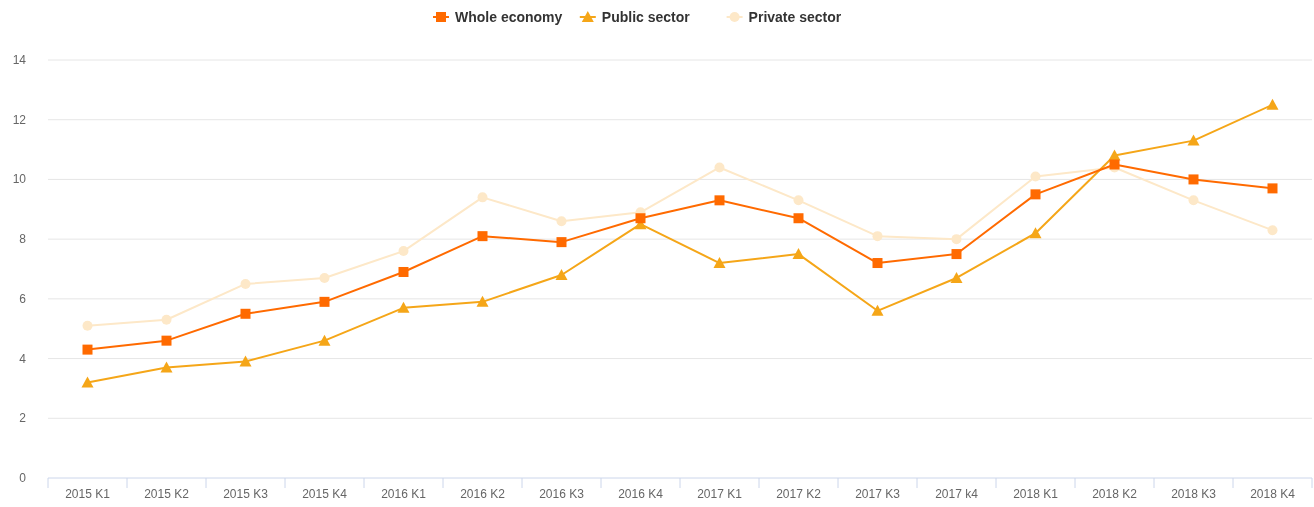 The height and width of the screenshot is (507, 1314). I want to click on x-tick-label: 2018 K3, so click(1194, 494).